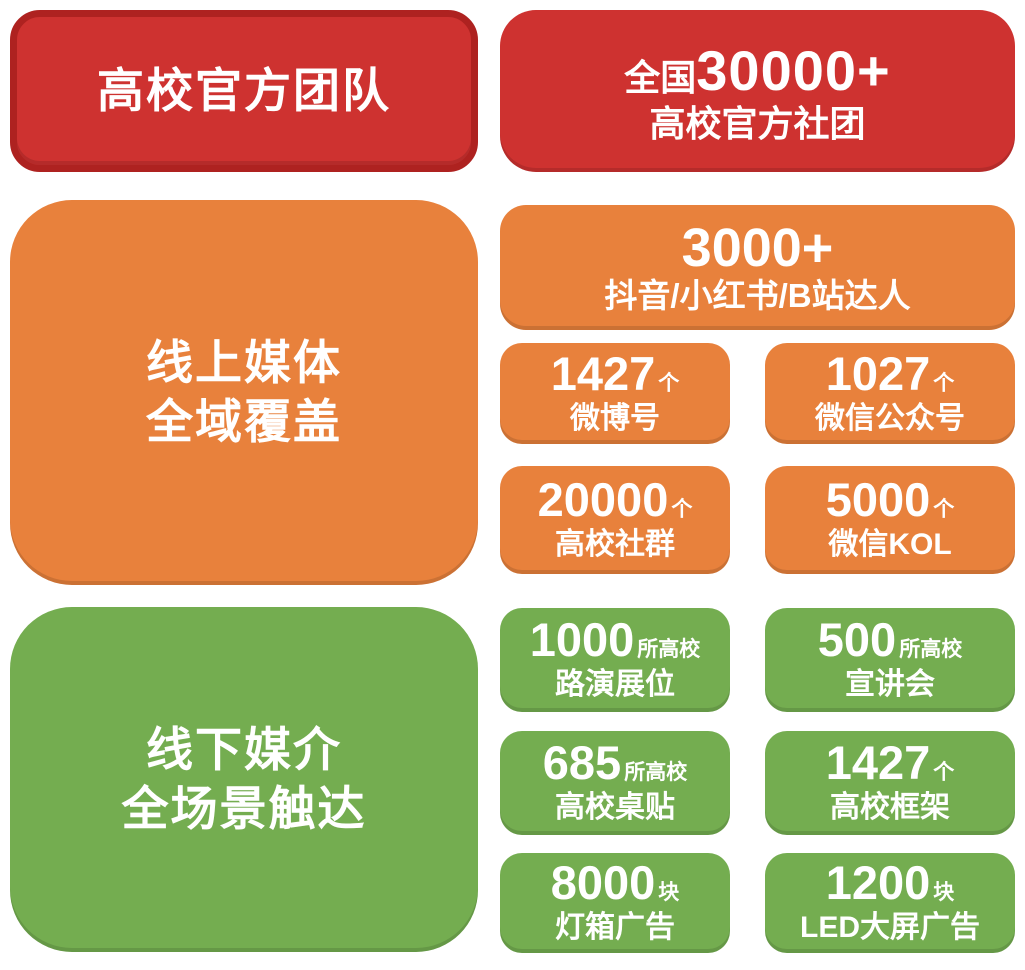 The image size is (1025, 970). Describe the element at coordinates (244, 808) in the screenshot. I see `header-line-2: 全场景触达` at that location.